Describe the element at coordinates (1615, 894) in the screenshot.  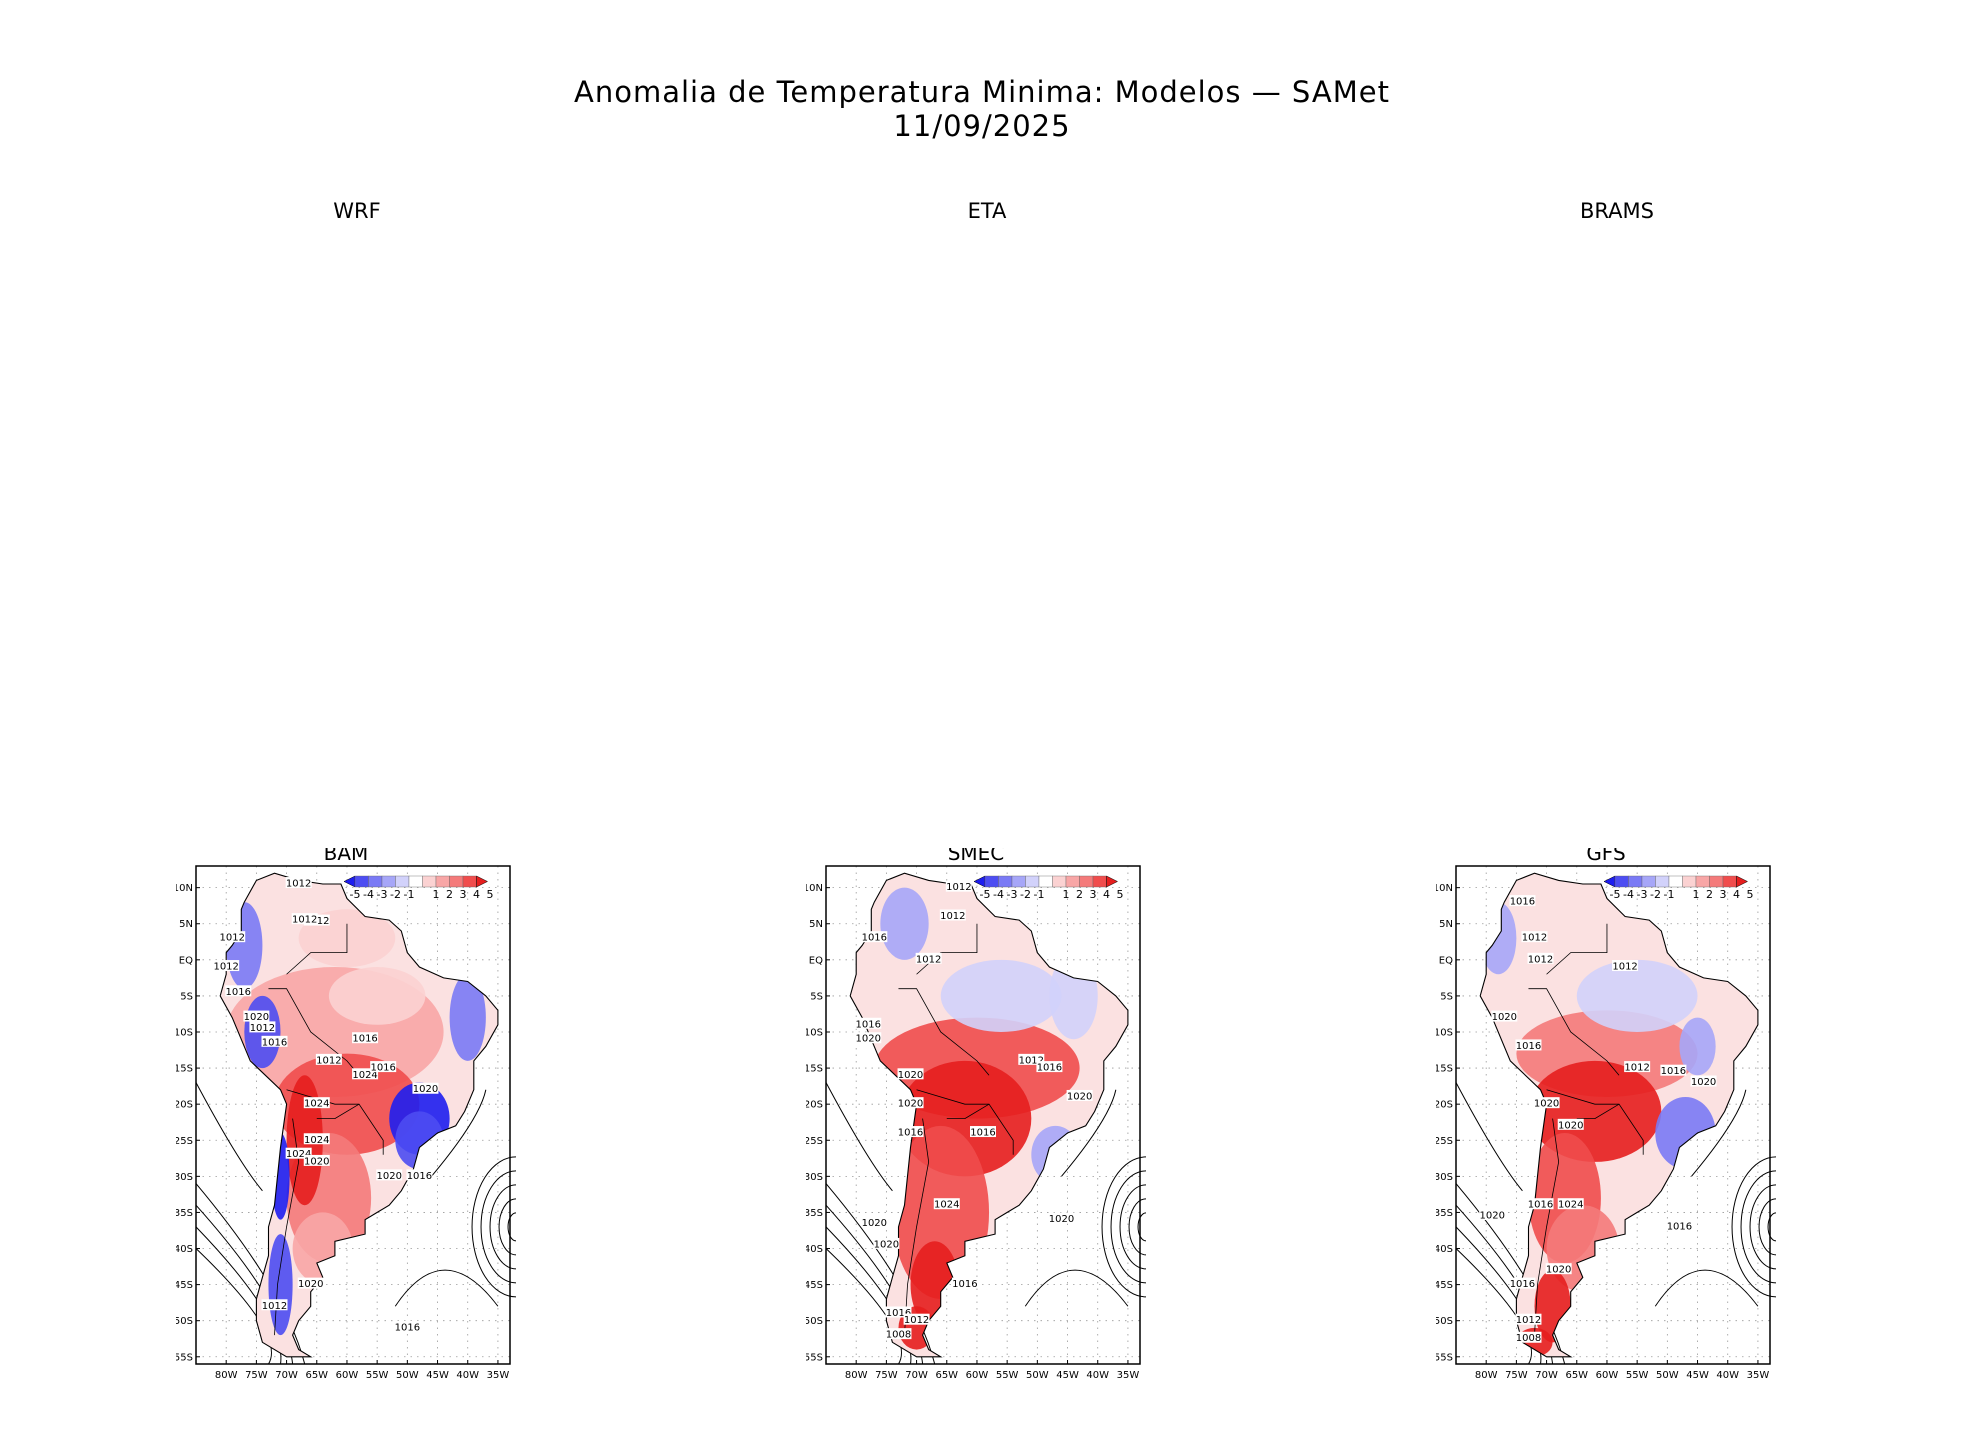
I see `colorbar-tick-label: -5` at that location.